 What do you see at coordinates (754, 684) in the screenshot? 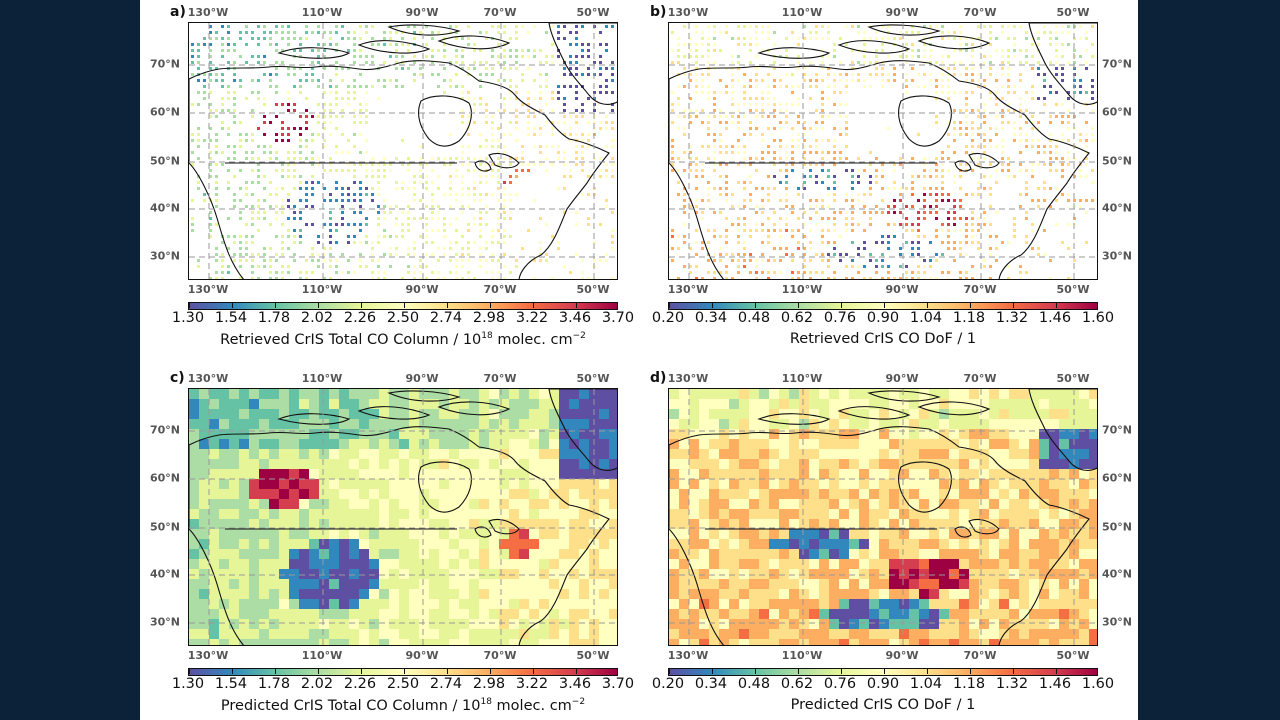
I see `colorbar-tick-label: 0.48` at bounding box center [754, 684].